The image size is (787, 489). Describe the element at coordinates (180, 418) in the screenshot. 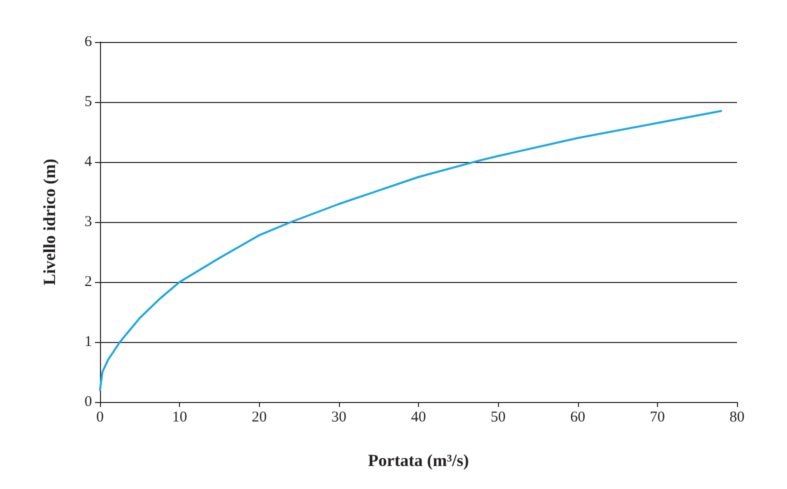

I see `x-tick-label: 10` at that location.